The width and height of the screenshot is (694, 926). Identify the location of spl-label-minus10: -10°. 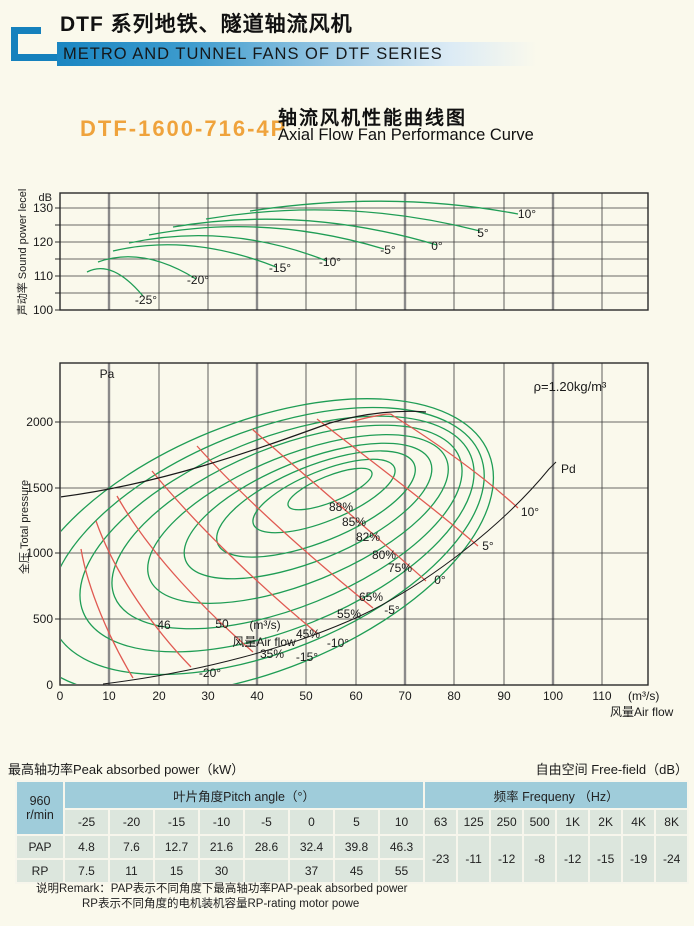
(330, 262).